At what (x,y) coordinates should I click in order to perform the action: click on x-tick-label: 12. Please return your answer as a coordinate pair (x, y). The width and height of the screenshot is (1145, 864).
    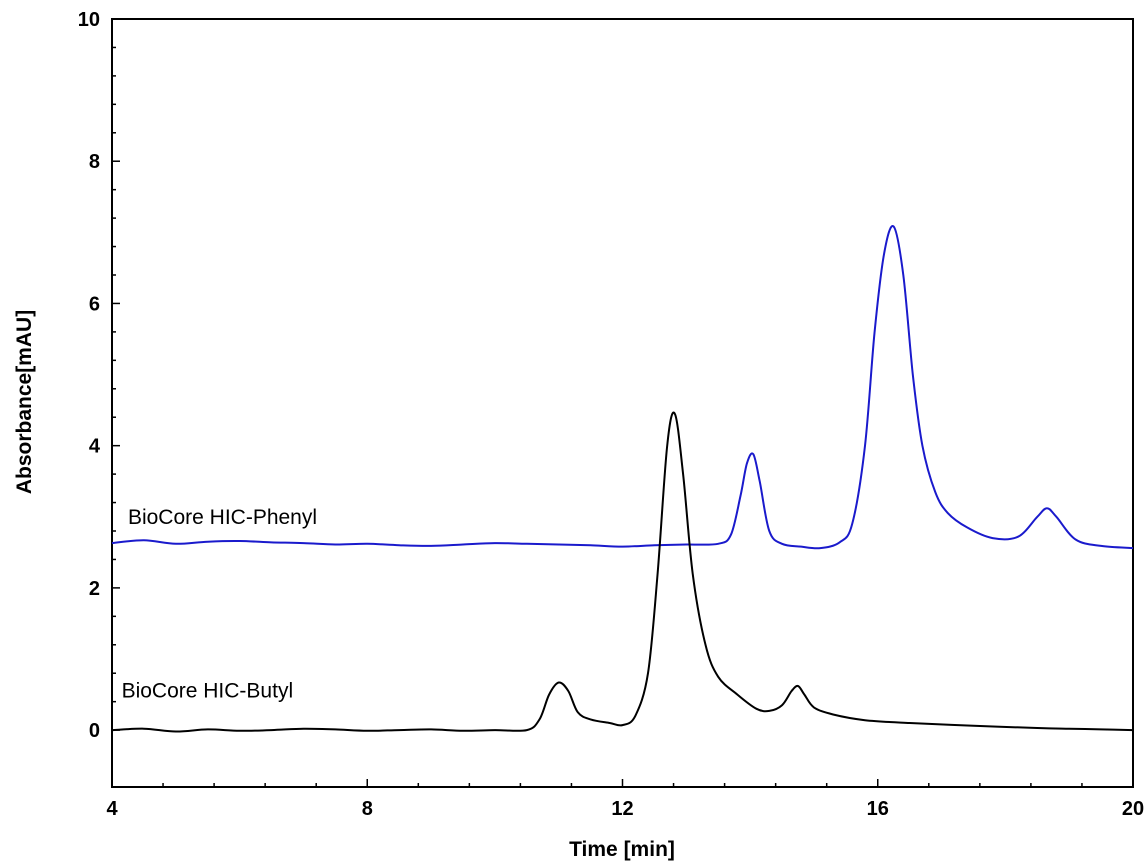
    Looking at the image, I should click on (622, 809).